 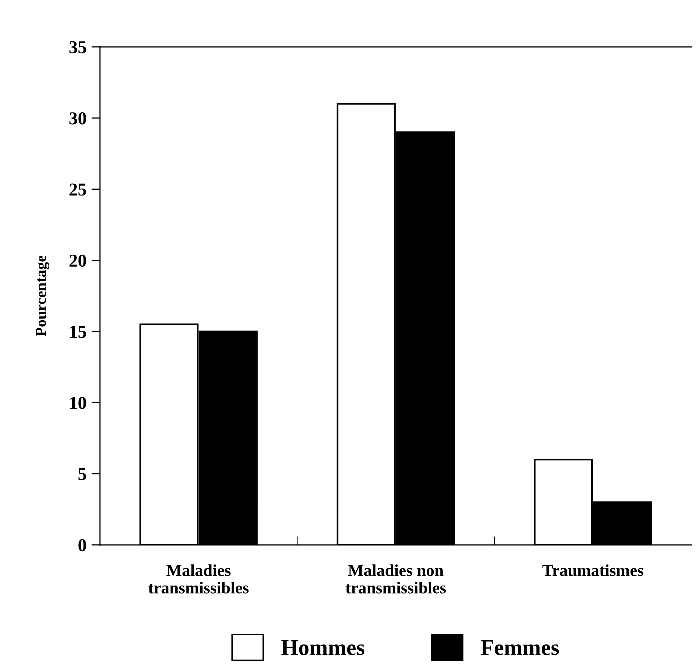 What do you see at coordinates (78, 118) in the screenshot?
I see `y-tick-label: 30` at bounding box center [78, 118].